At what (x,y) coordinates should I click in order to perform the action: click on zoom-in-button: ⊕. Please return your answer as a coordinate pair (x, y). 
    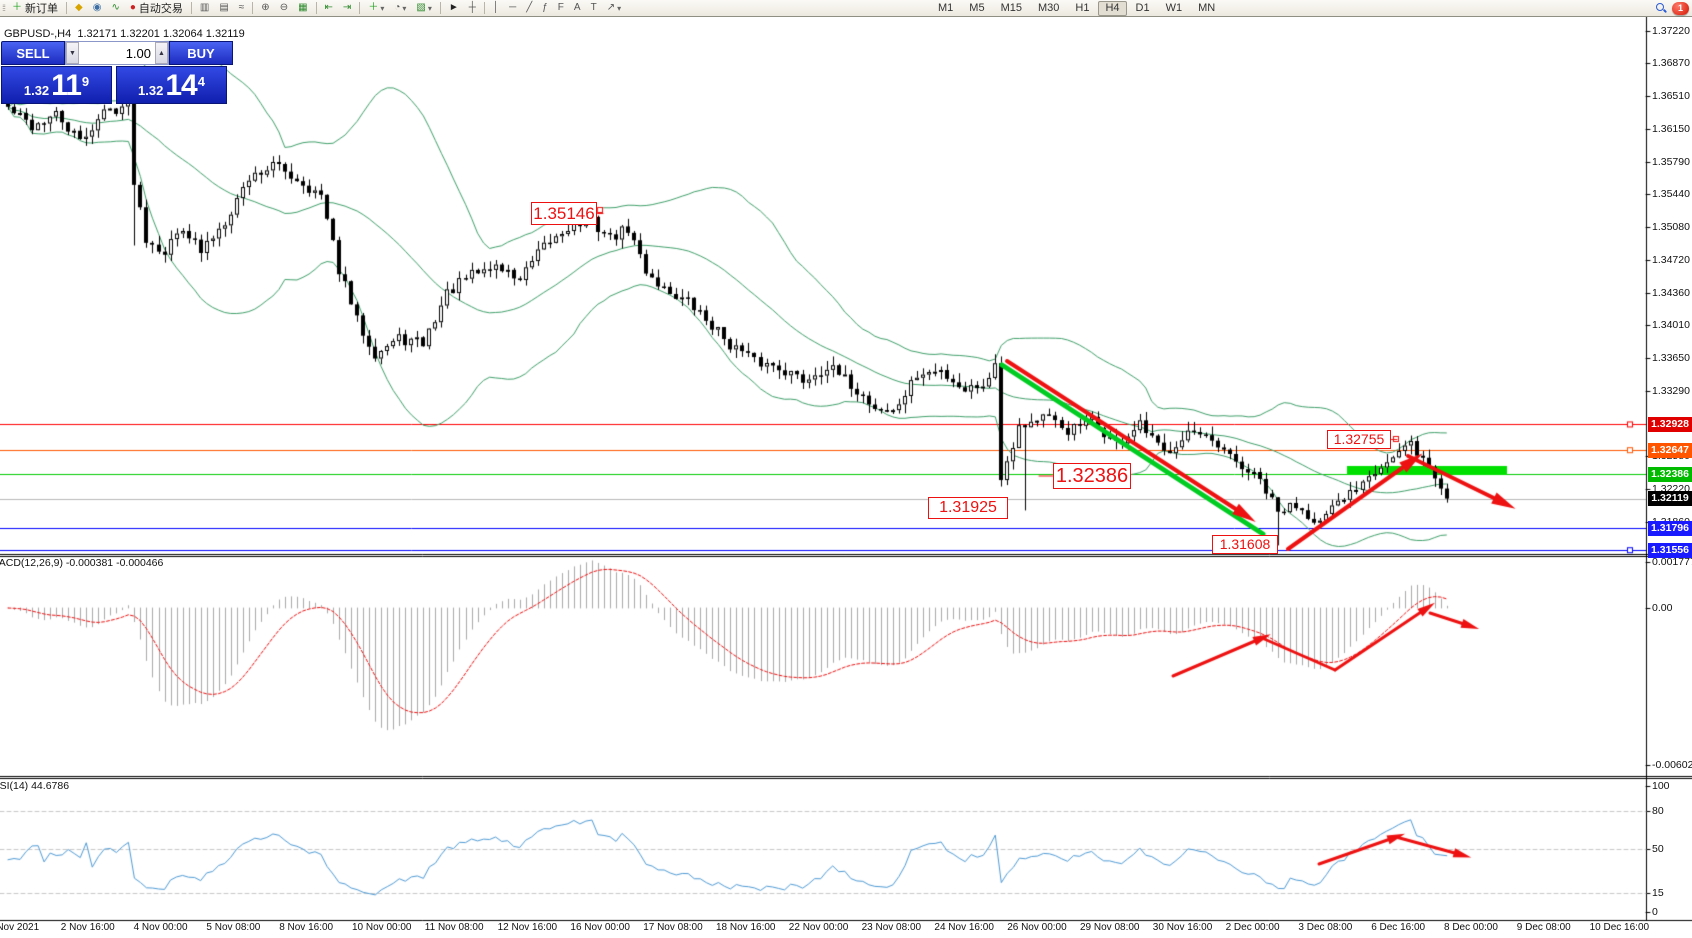
    Looking at the image, I should click on (265, 8).